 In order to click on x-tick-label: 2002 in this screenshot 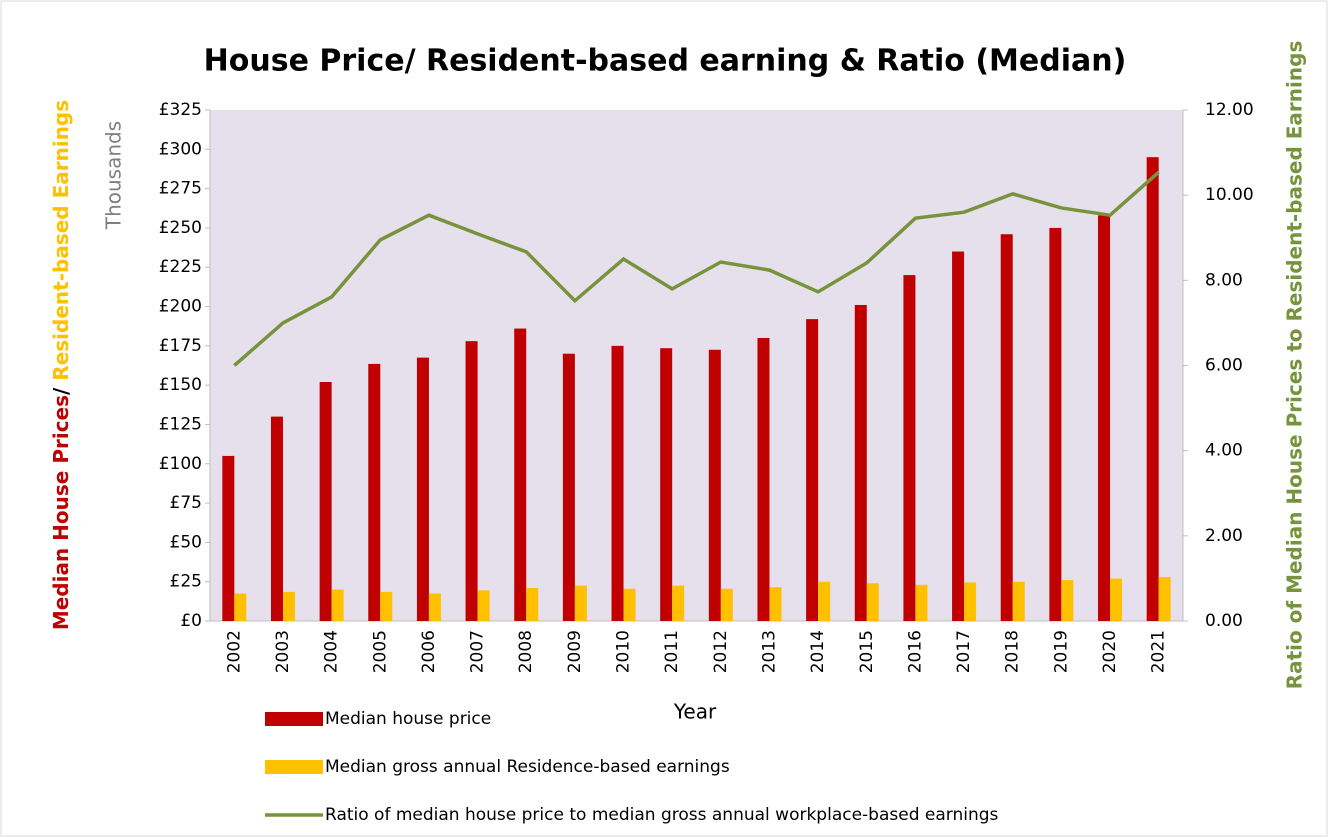, I will do `click(234, 651)`.